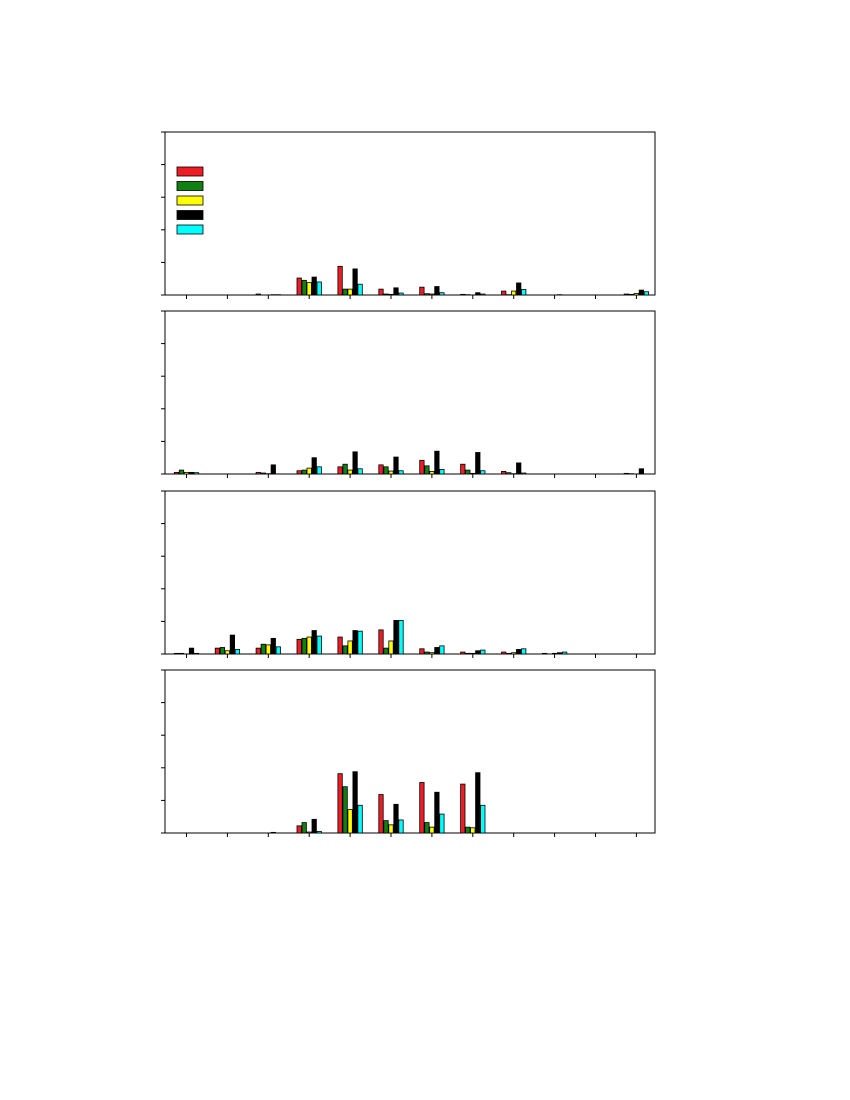 The image size is (850, 1100). I want to click on legend, so click(190, 200).